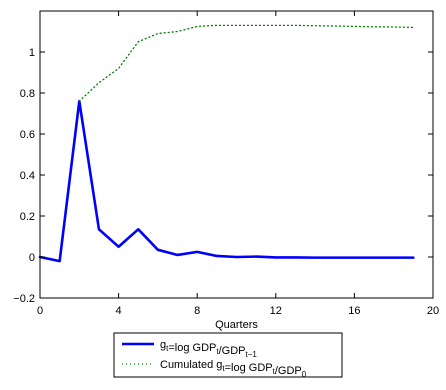  I want to click on x-tick-label: 16, so click(354, 311).